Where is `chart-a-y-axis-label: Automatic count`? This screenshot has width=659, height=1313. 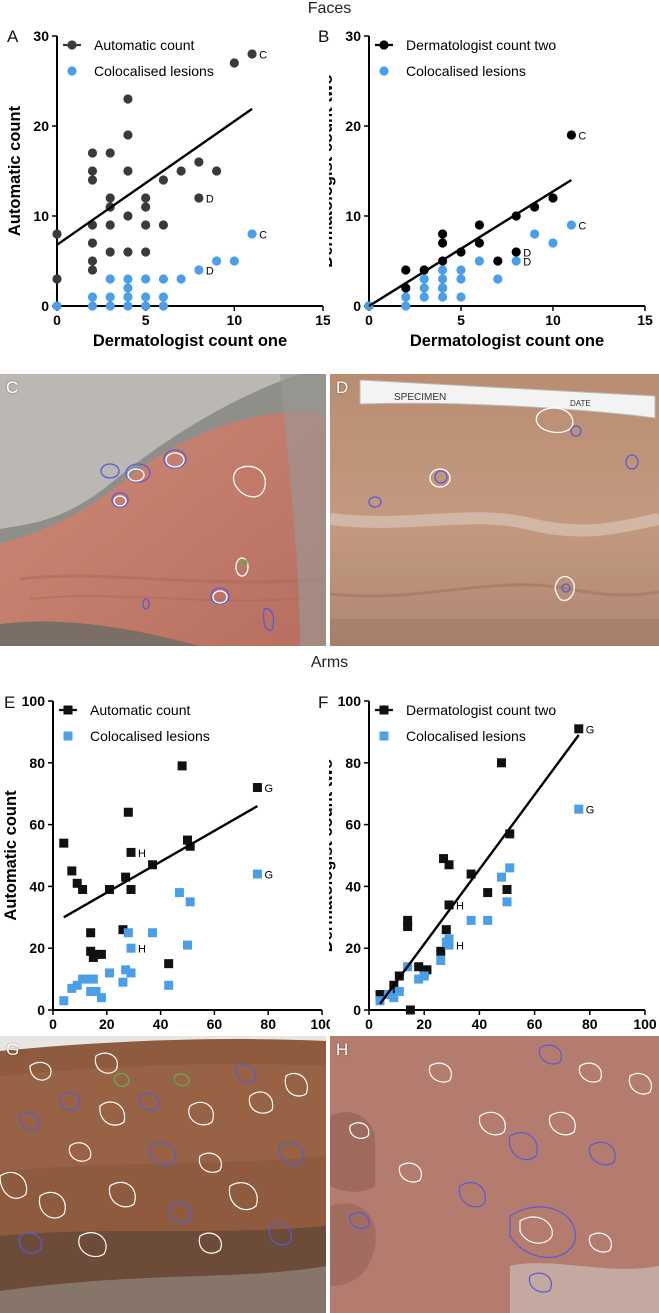
chart-a-y-axis-label: Automatic count is located at coordinates (15, 170).